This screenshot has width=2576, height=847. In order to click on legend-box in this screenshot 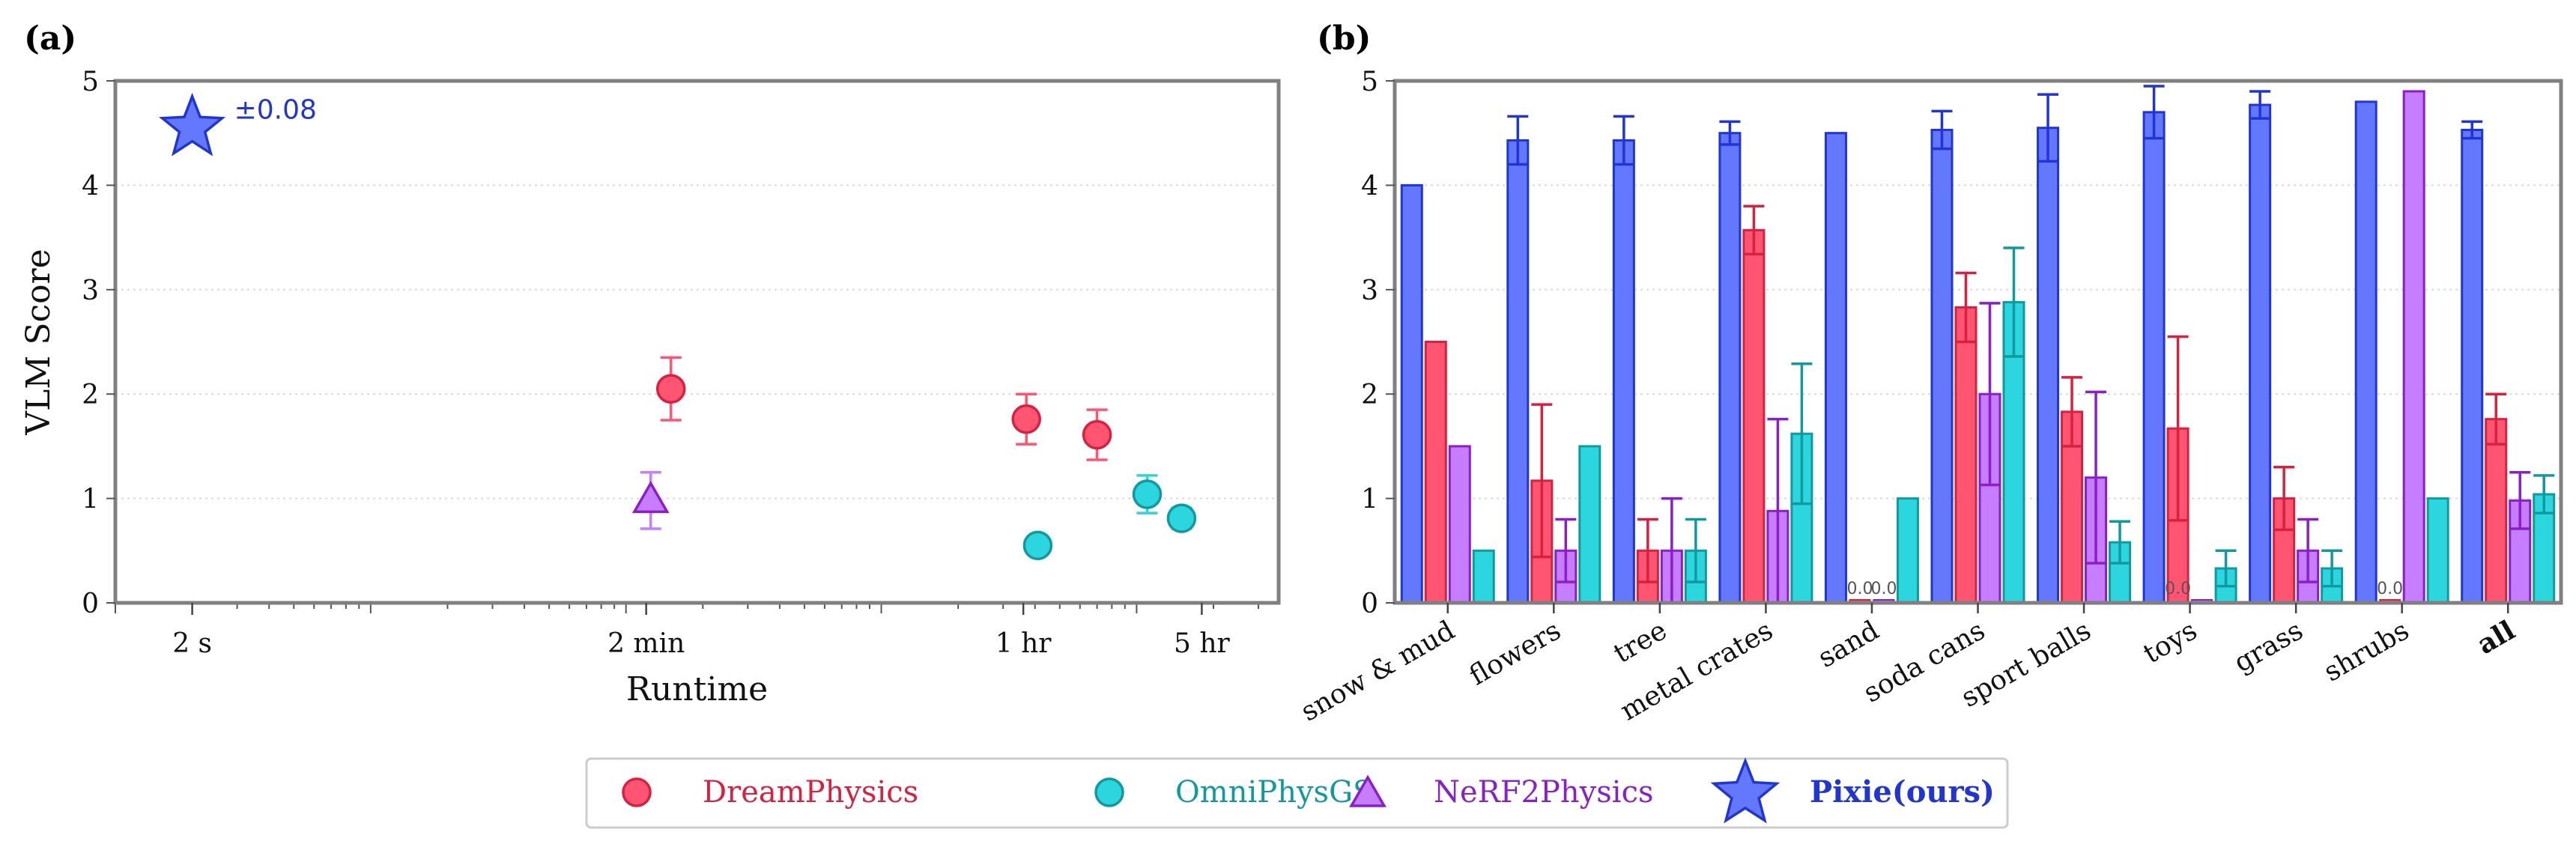, I will do `click(1297, 793)`.